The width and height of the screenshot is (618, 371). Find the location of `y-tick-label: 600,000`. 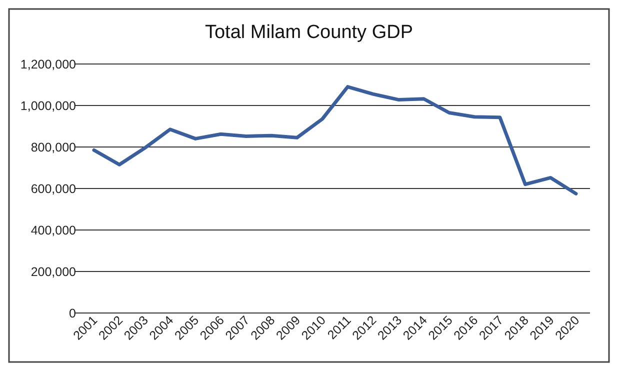

y-tick-label: 600,000 is located at coordinates (53, 189).